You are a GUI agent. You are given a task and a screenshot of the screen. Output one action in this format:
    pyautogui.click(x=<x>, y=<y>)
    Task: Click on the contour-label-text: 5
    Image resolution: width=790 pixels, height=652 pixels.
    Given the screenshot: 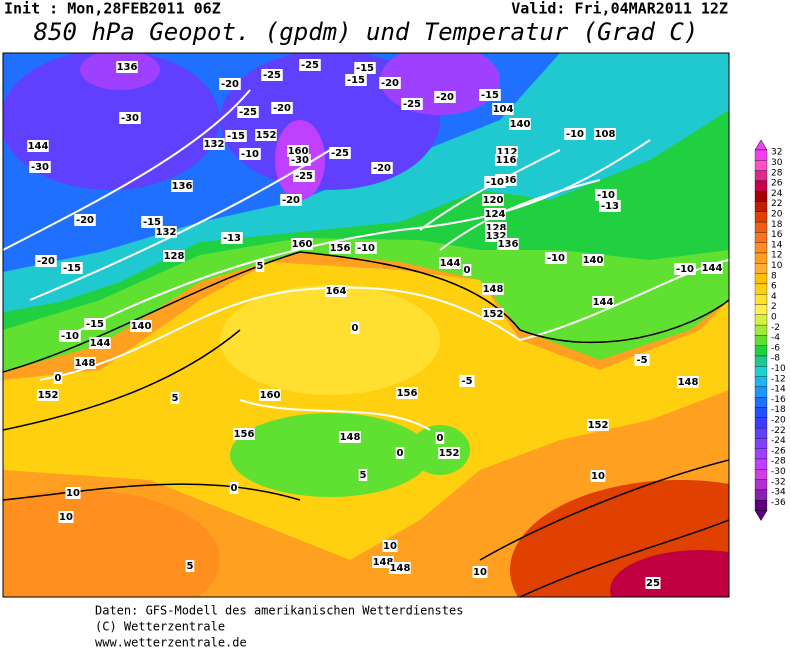 What is the action you would take?
    pyautogui.click(x=260, y=266)
    